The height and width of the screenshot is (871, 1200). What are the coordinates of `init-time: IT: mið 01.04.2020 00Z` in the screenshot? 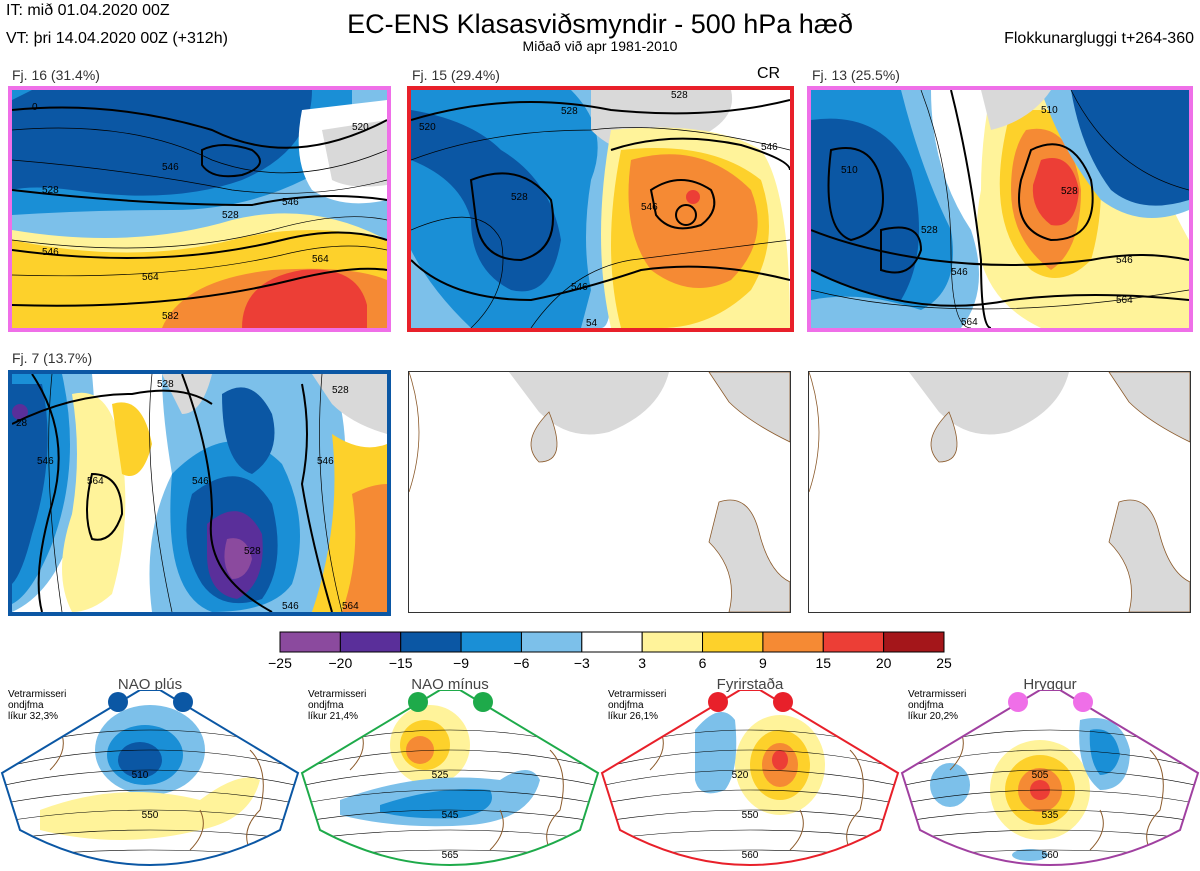 It's located at (88, 10).